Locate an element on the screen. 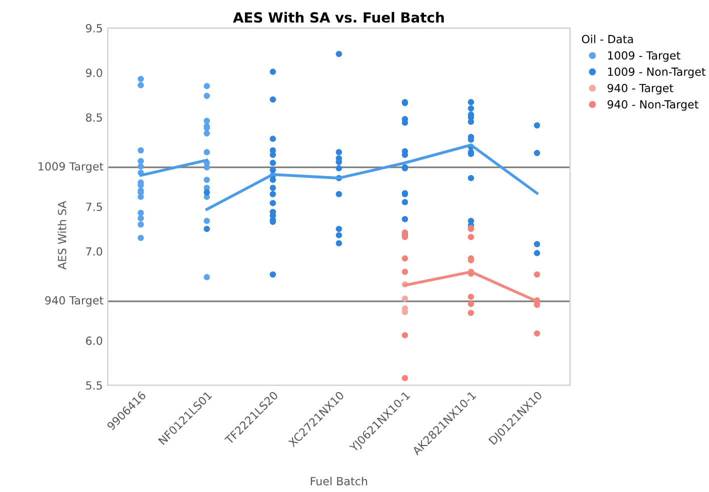  y-tick-label: 6.0 is located at coordinates (94, 340).